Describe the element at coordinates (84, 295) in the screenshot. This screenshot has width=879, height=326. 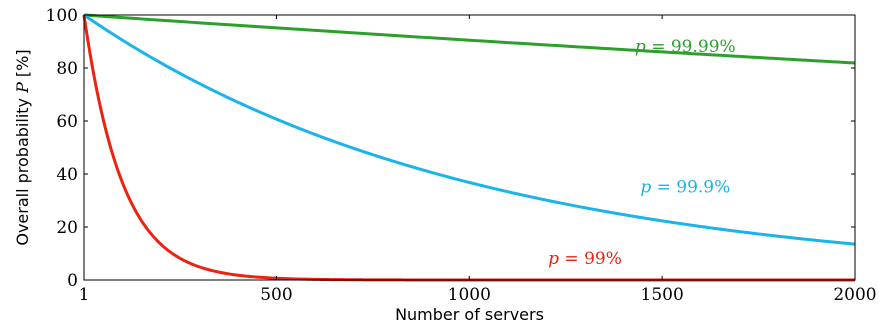
I see `x-tick-label: 1` at that location.